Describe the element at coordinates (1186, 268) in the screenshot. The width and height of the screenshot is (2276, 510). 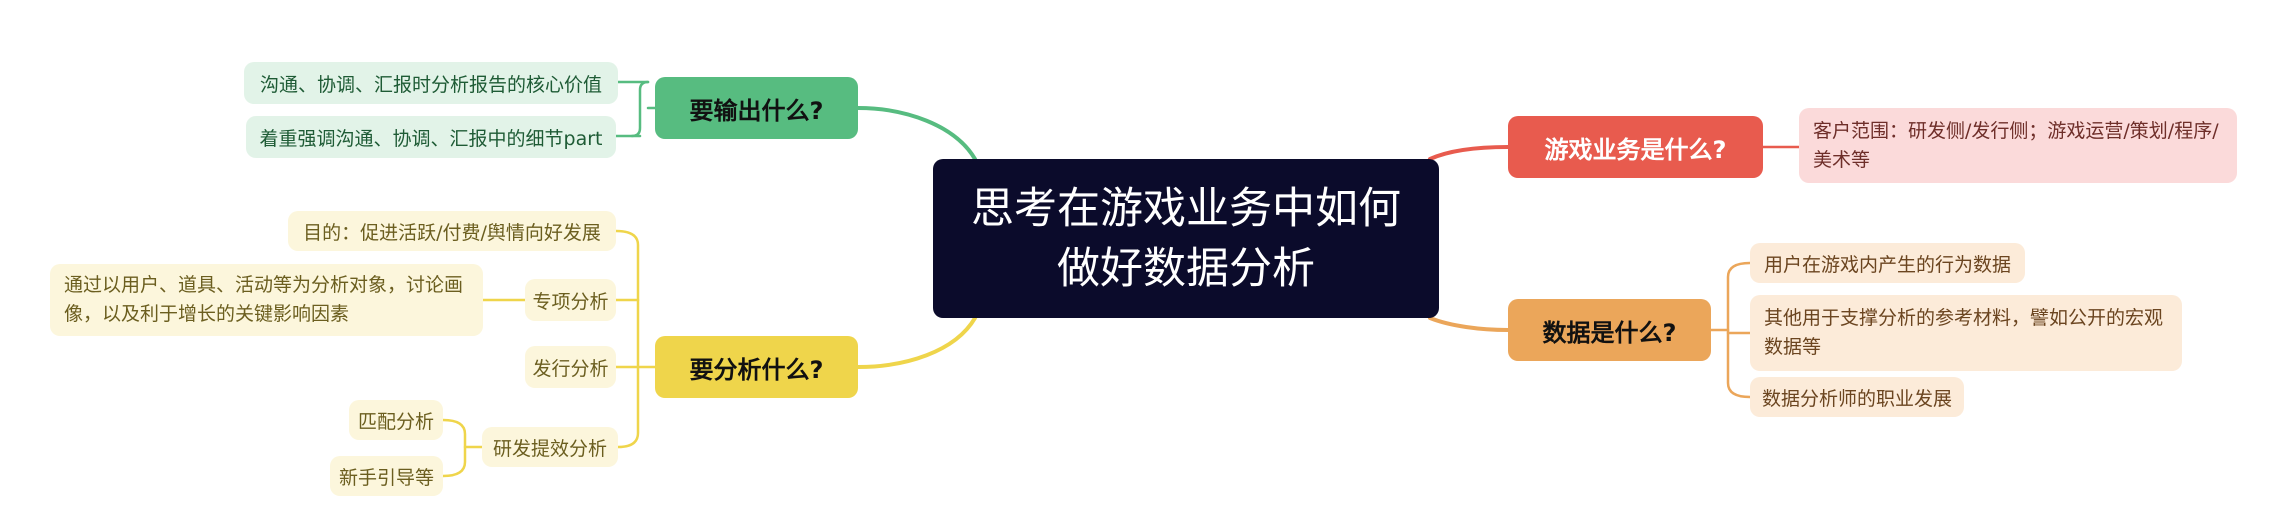
I see `central-topic-line2: 做好数据分析` at that location.